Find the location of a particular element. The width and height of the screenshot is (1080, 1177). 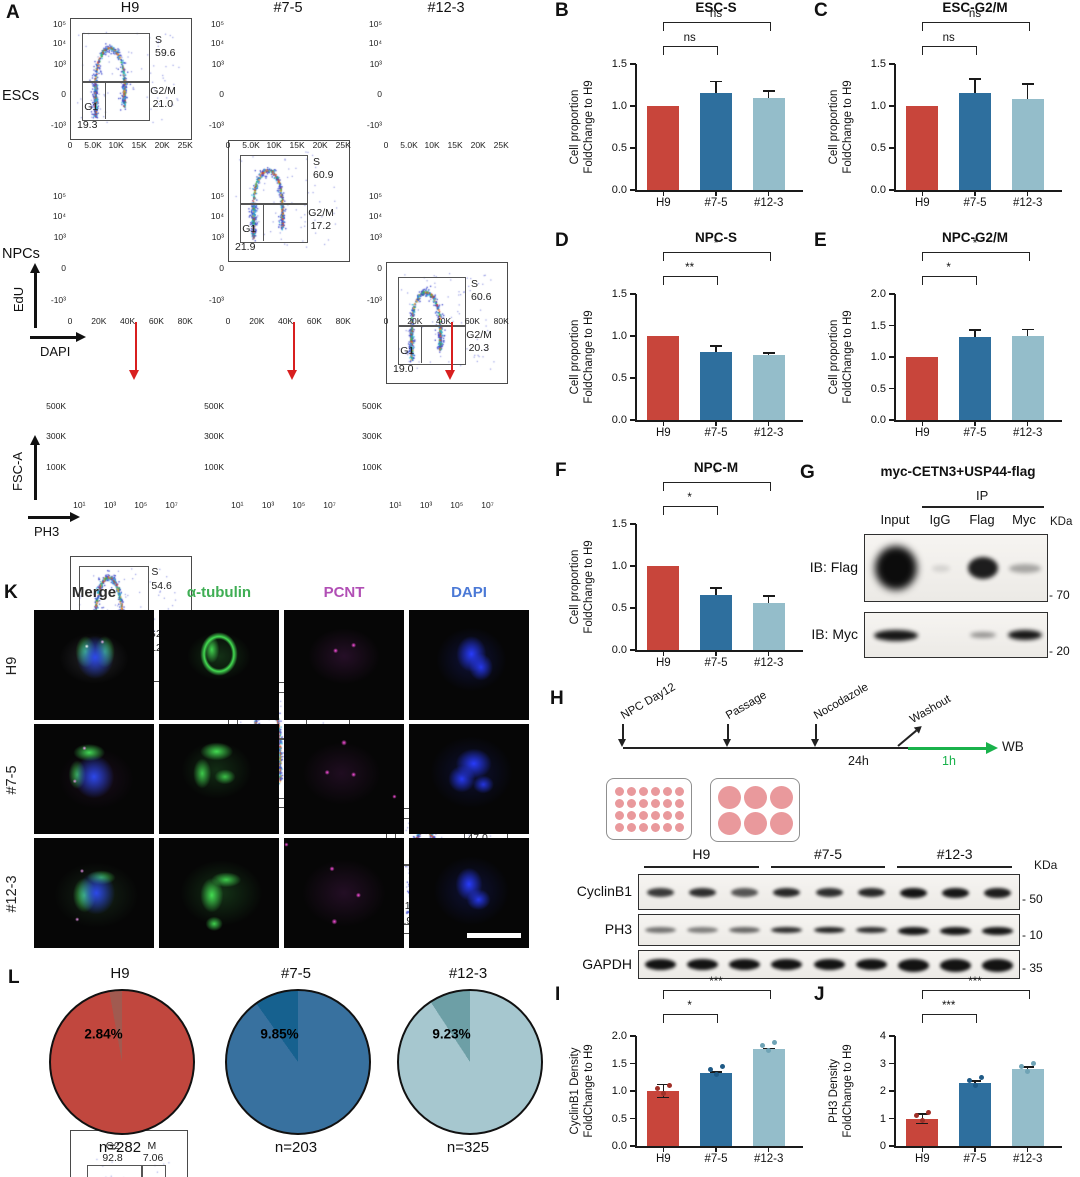

flow-x-ticks: 10¹ 10³ 10⁵ 10⁷ is located at coordinates (444, 504).